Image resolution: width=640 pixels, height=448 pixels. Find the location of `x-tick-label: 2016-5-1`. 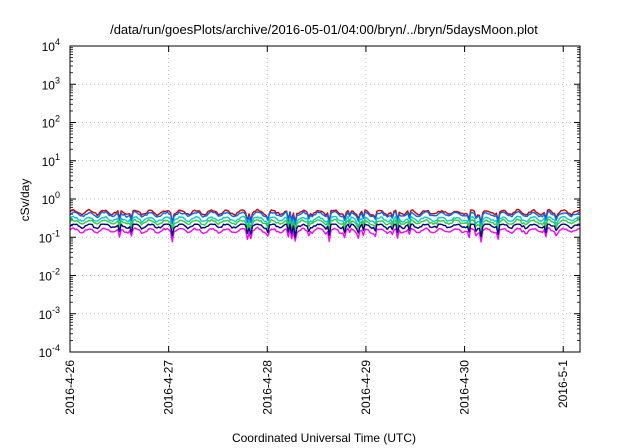

x-tick-label: 2016-5-1 is located at coordinates (563, 384).